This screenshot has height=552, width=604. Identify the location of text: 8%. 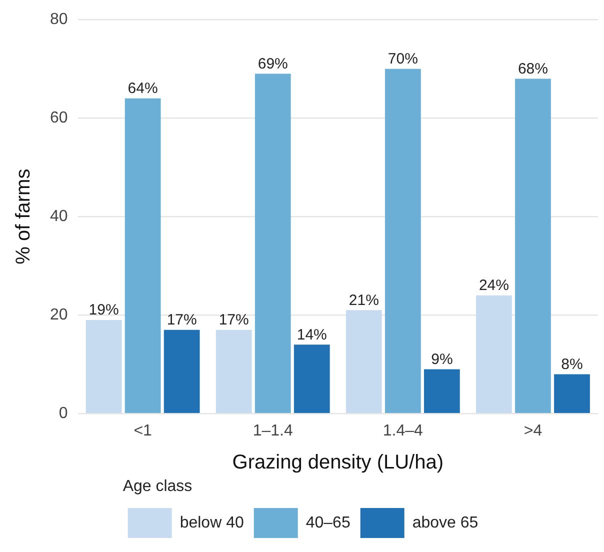
(572, 364).